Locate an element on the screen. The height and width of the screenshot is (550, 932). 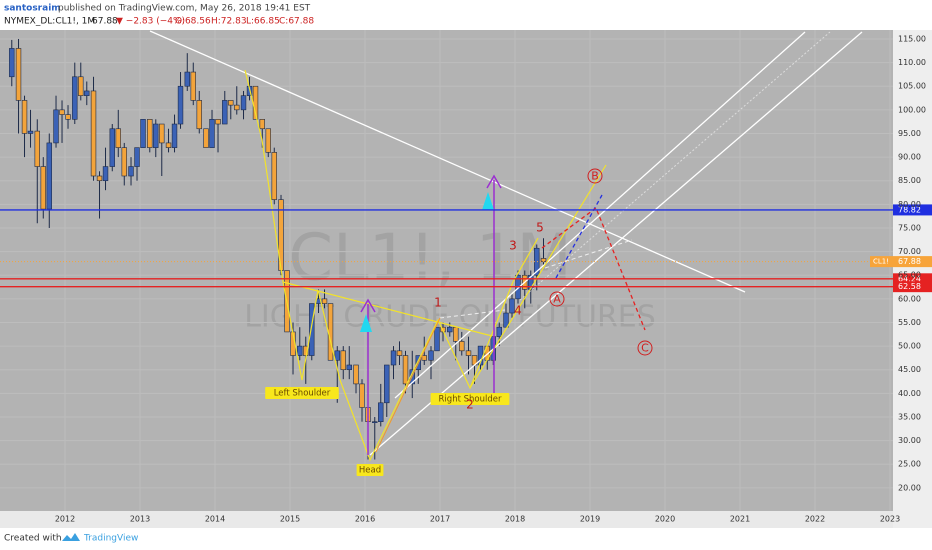
y-tick-label: 70.00 is located at coordinates (909, 251).